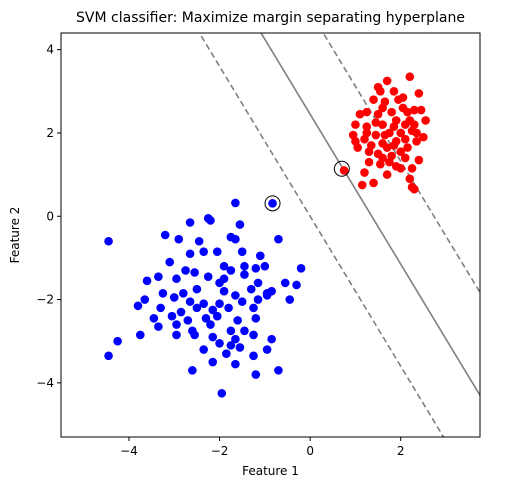  What do you see at coordinates (307, 186) in the screenshot?
I see `support-vectors-layer` at bounding box center [307, 186].